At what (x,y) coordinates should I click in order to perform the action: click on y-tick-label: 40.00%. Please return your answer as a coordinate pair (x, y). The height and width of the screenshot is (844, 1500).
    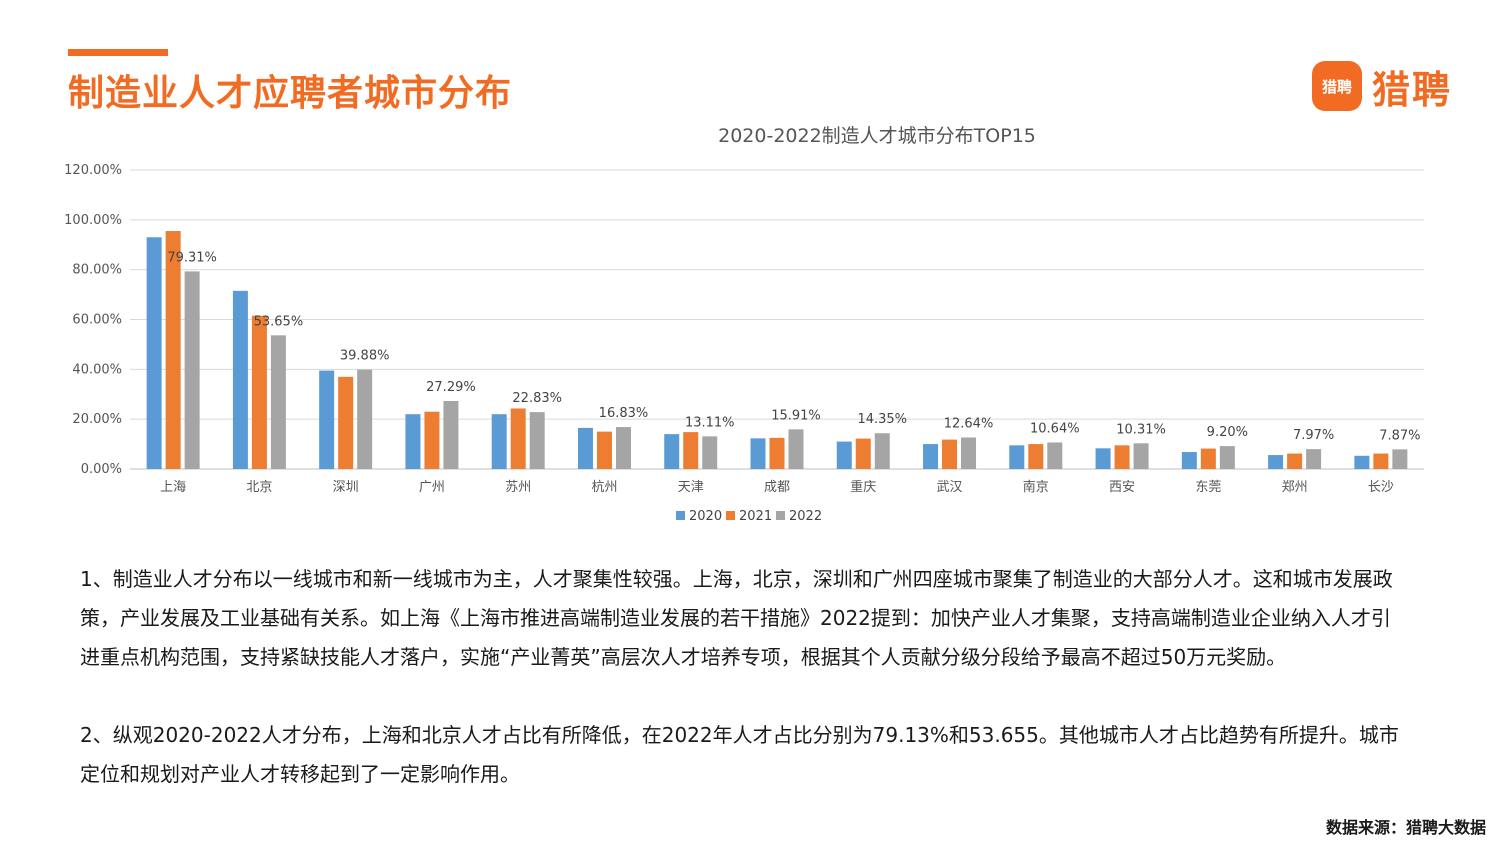
    Looking at the image, I should click on (97, 369).